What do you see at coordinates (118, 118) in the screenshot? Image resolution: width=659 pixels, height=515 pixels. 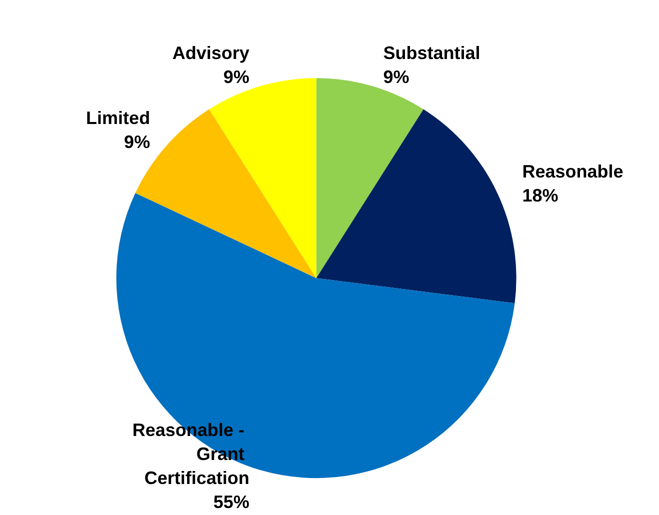 I see `slice-label: Limited` at bounding box center [118, 118].